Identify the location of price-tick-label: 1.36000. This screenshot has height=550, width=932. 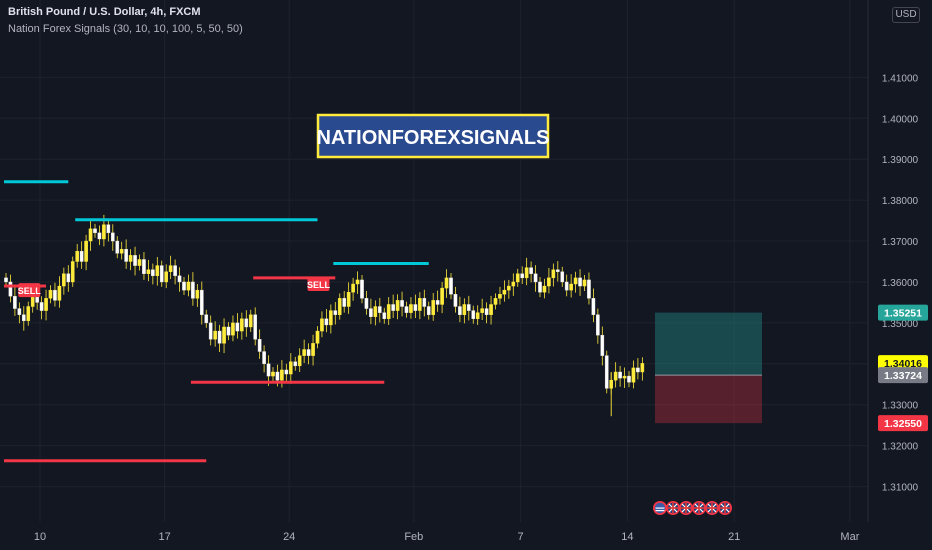
(900, 283).